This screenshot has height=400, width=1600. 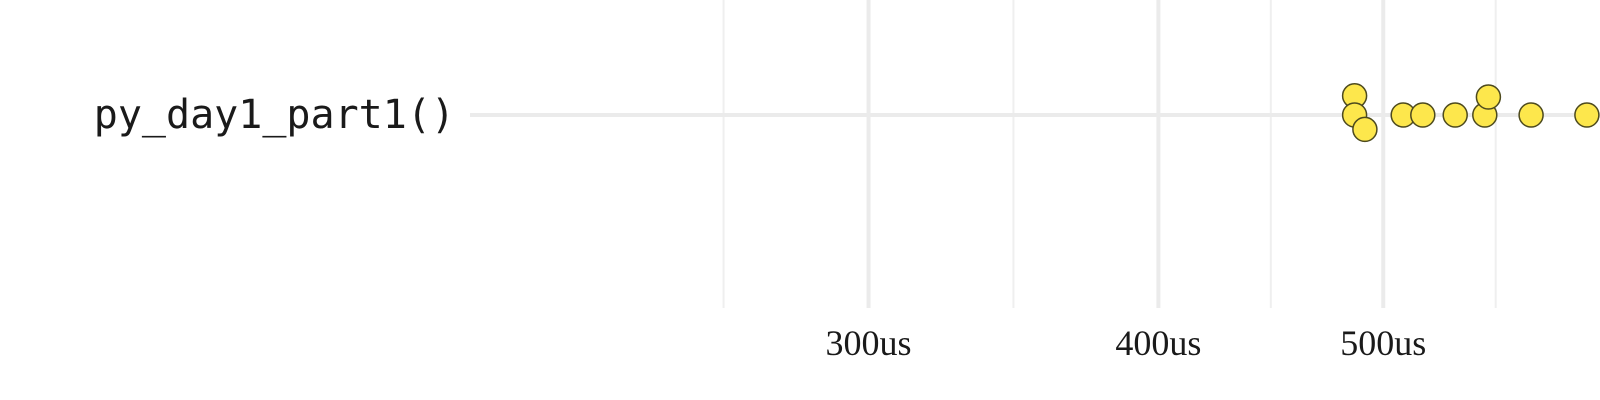 I want to click on x-tick-labels: 300us 400us 500us, so click(x=1126, y=343).